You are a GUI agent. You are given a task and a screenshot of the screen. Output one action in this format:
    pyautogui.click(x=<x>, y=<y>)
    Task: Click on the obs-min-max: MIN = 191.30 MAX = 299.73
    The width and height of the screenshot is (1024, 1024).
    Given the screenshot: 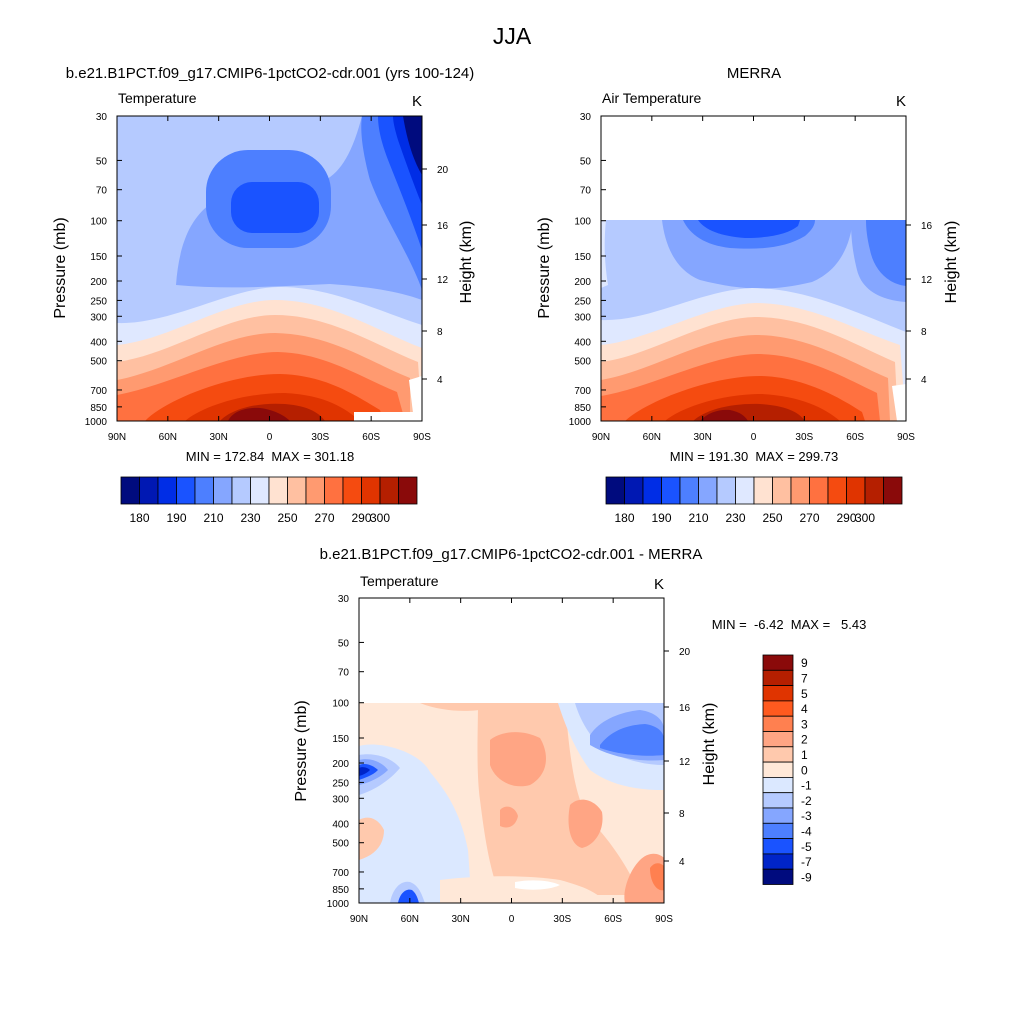 What is the action you would take?
    pyautogui.click(x=754, y=456)
    